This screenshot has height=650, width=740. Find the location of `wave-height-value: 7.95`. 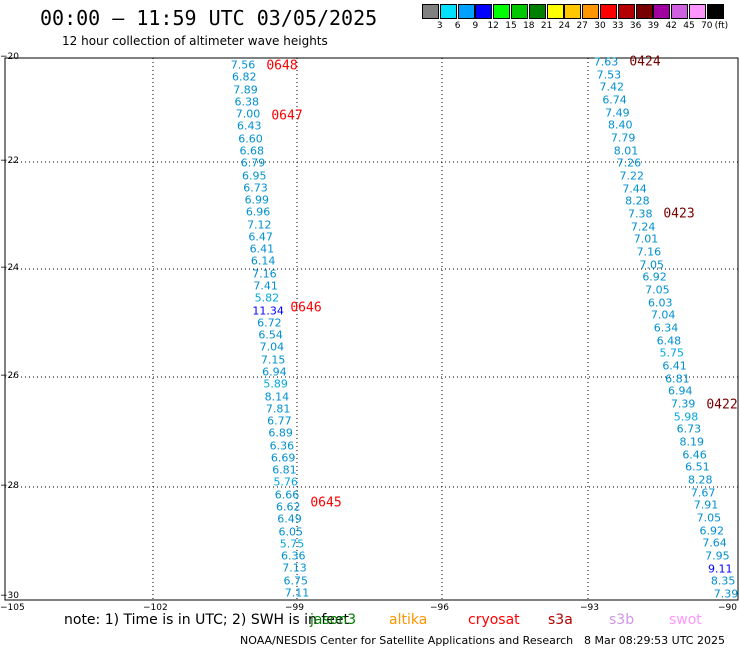

wave-height-value: 7.95 is located at coordinates (717, 556).